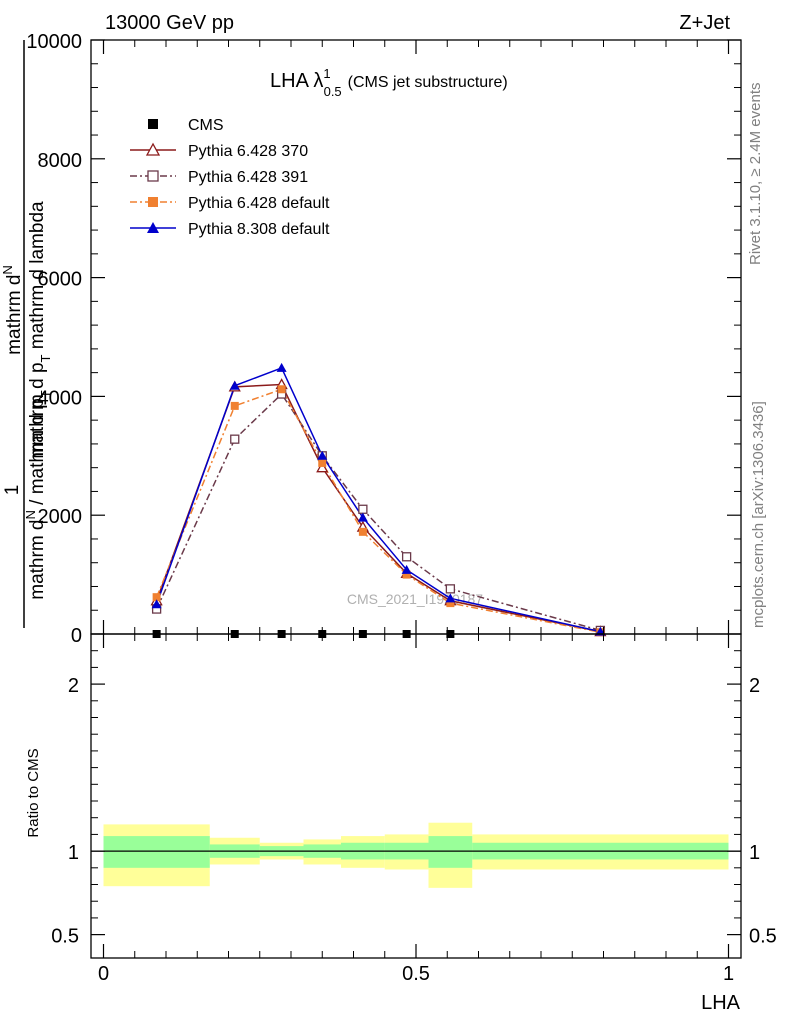  Describe the element at coordinates (248, 151) in the screenshot. I see `legend-label-pythia-6-428-370: Pythia 6.428 370` at that location.